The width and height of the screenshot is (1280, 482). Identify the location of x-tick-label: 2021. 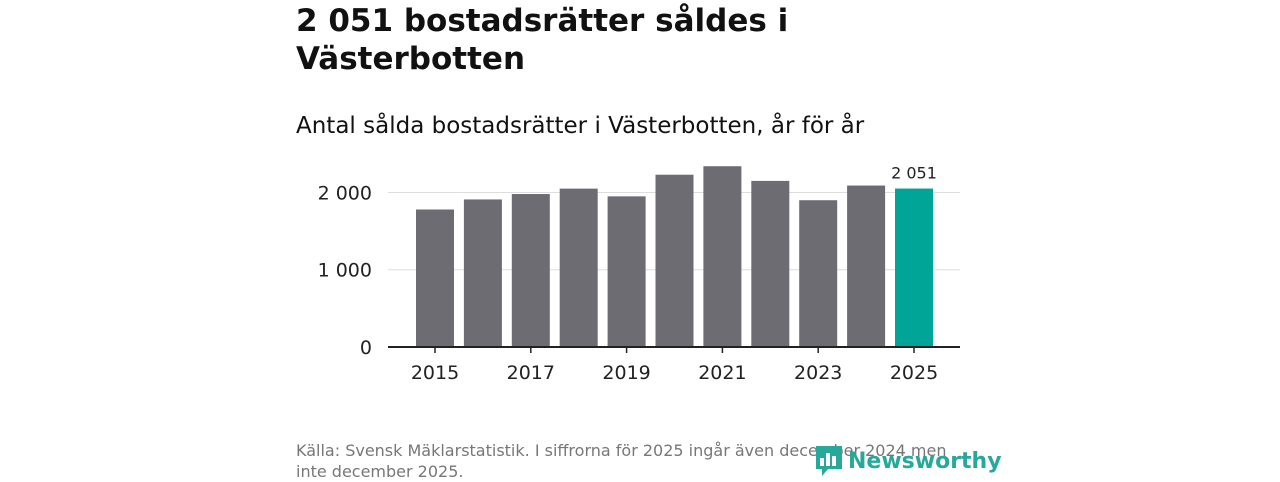
(722, 373).